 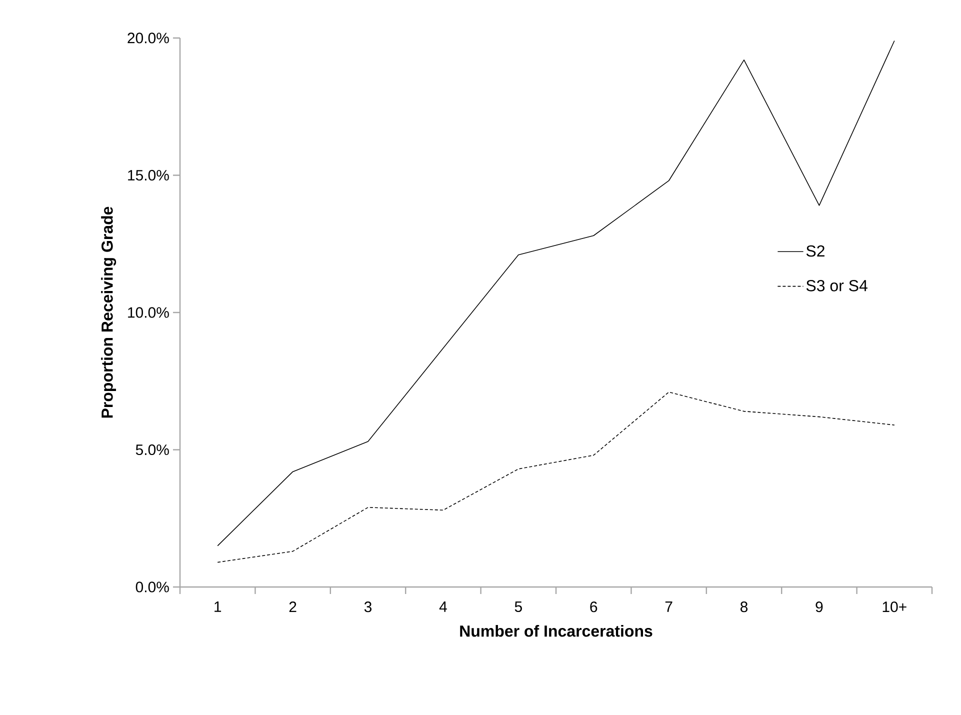 I want to click on y-tick-label: 5.0%, so click(x=152, y=450).